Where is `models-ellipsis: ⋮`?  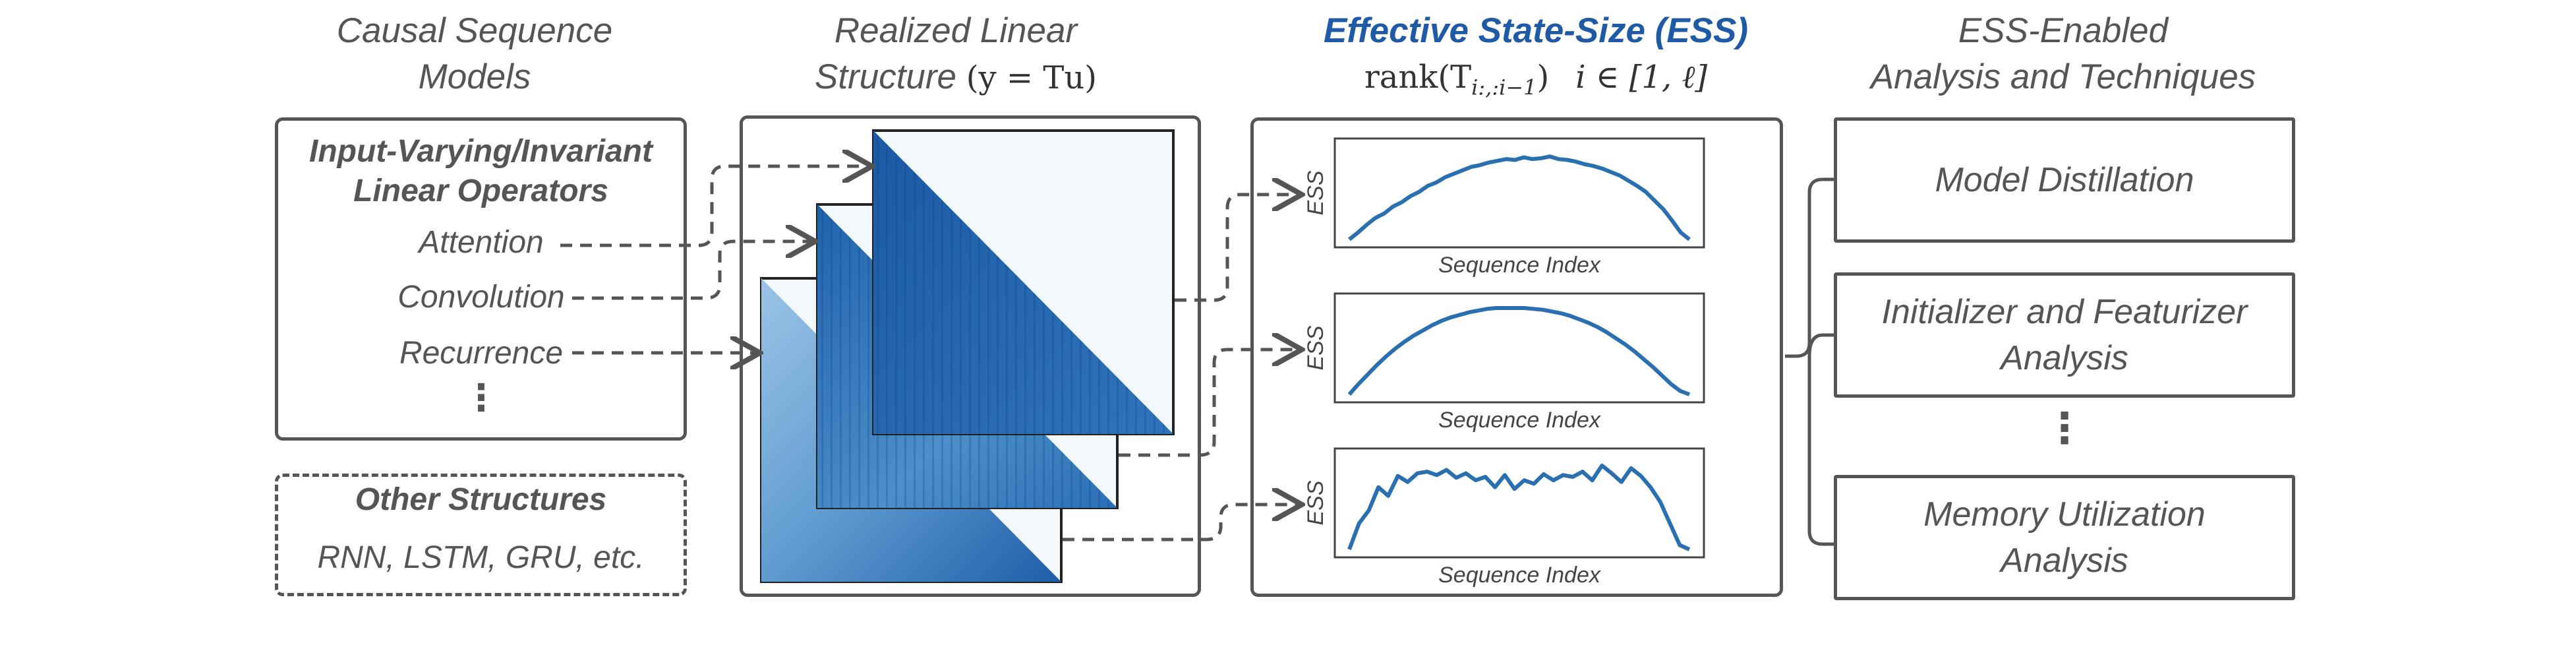 models-ellipsis: ⋮ is located at coordinates (482, 397).